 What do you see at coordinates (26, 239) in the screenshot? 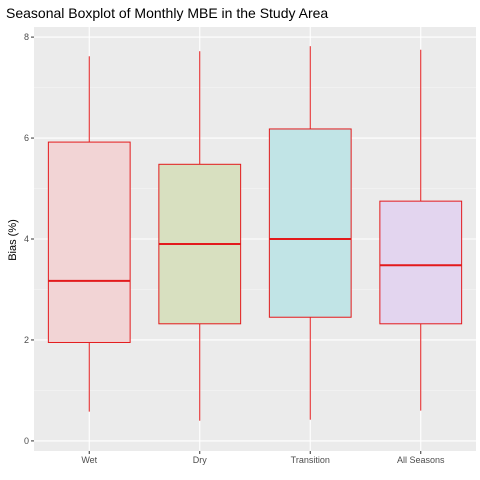
I see `y-tick-label: 4` at bounding box center [26, 239].